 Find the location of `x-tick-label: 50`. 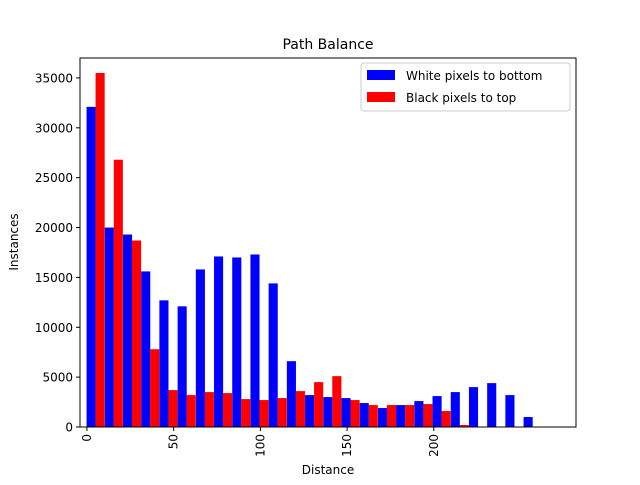

x-tick-label: 50 is located at coordinates (174, 441).